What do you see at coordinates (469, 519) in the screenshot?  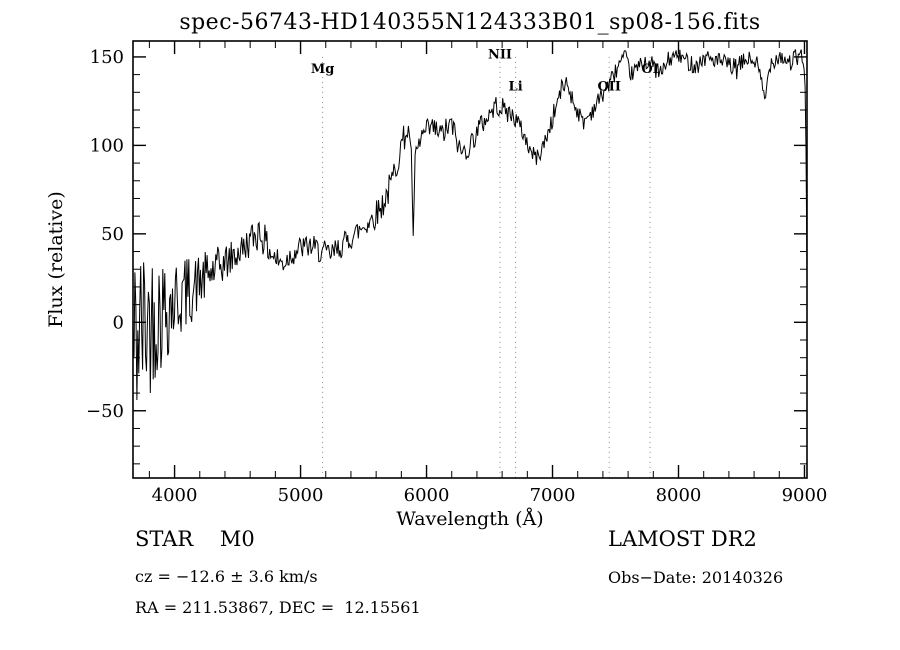 I see `x-axis-title: Wavelength (Å)` at bounding box center [469, 519].